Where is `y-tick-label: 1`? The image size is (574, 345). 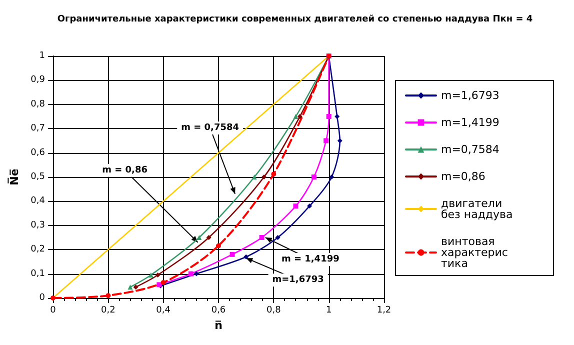 y-tick-label: 1 is located at coordinates (42, 56).